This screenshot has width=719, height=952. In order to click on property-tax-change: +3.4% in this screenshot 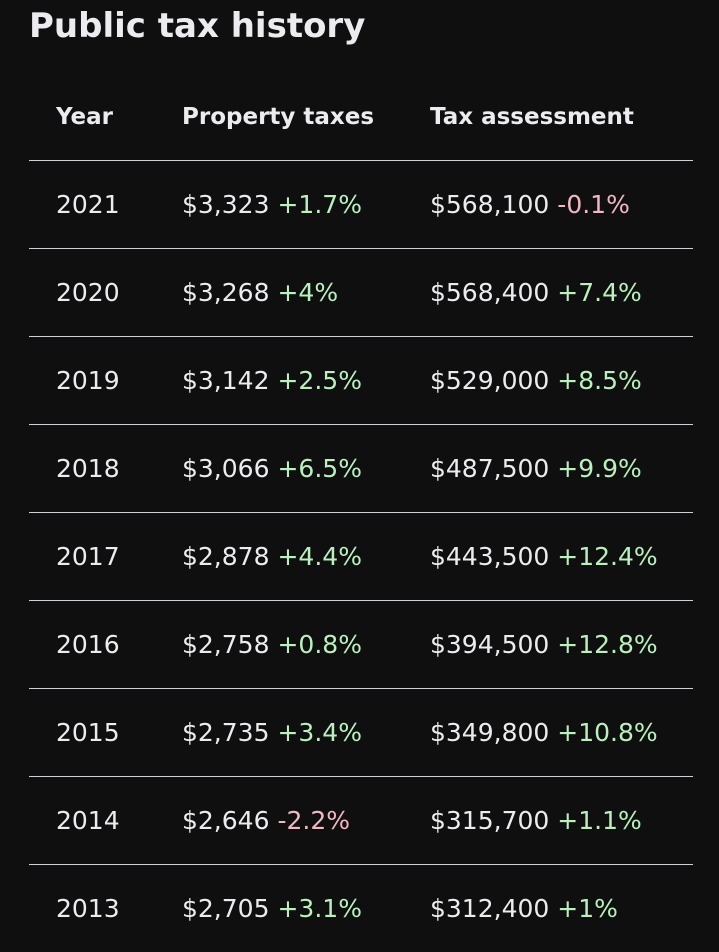, I will do `click(319, 732)`.